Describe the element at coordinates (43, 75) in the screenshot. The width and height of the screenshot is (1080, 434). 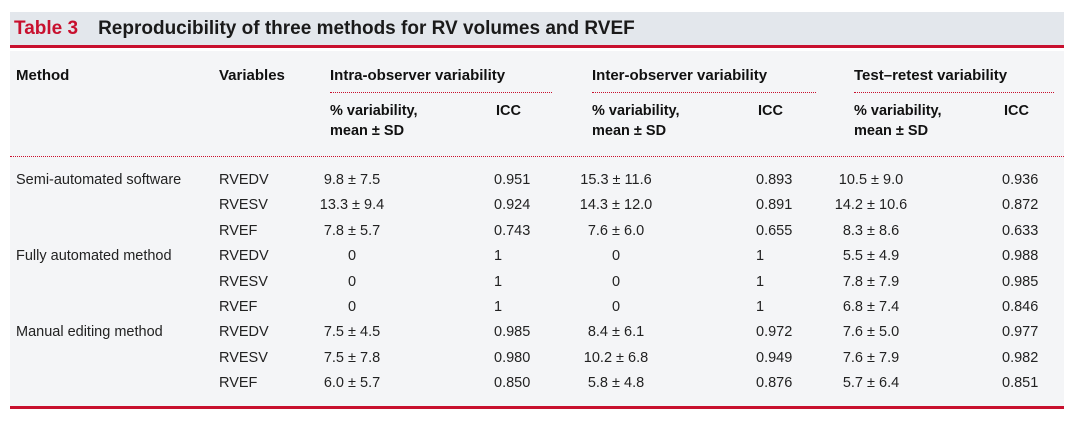
I see `header-method: Method` at that location.